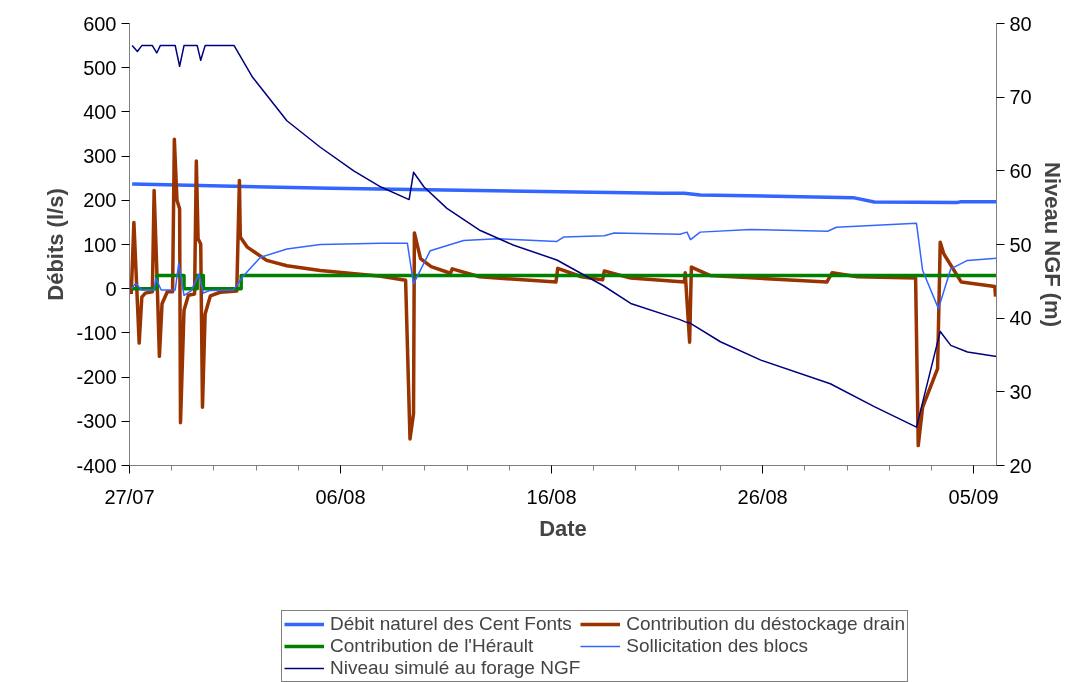 Image resolution: width=1089 pixels, height=682 pixels. What do you see at coordinates (1020, 23) in the screenshot?
I see `y2-tick-label: 80` at bounding box center [1020, 23].